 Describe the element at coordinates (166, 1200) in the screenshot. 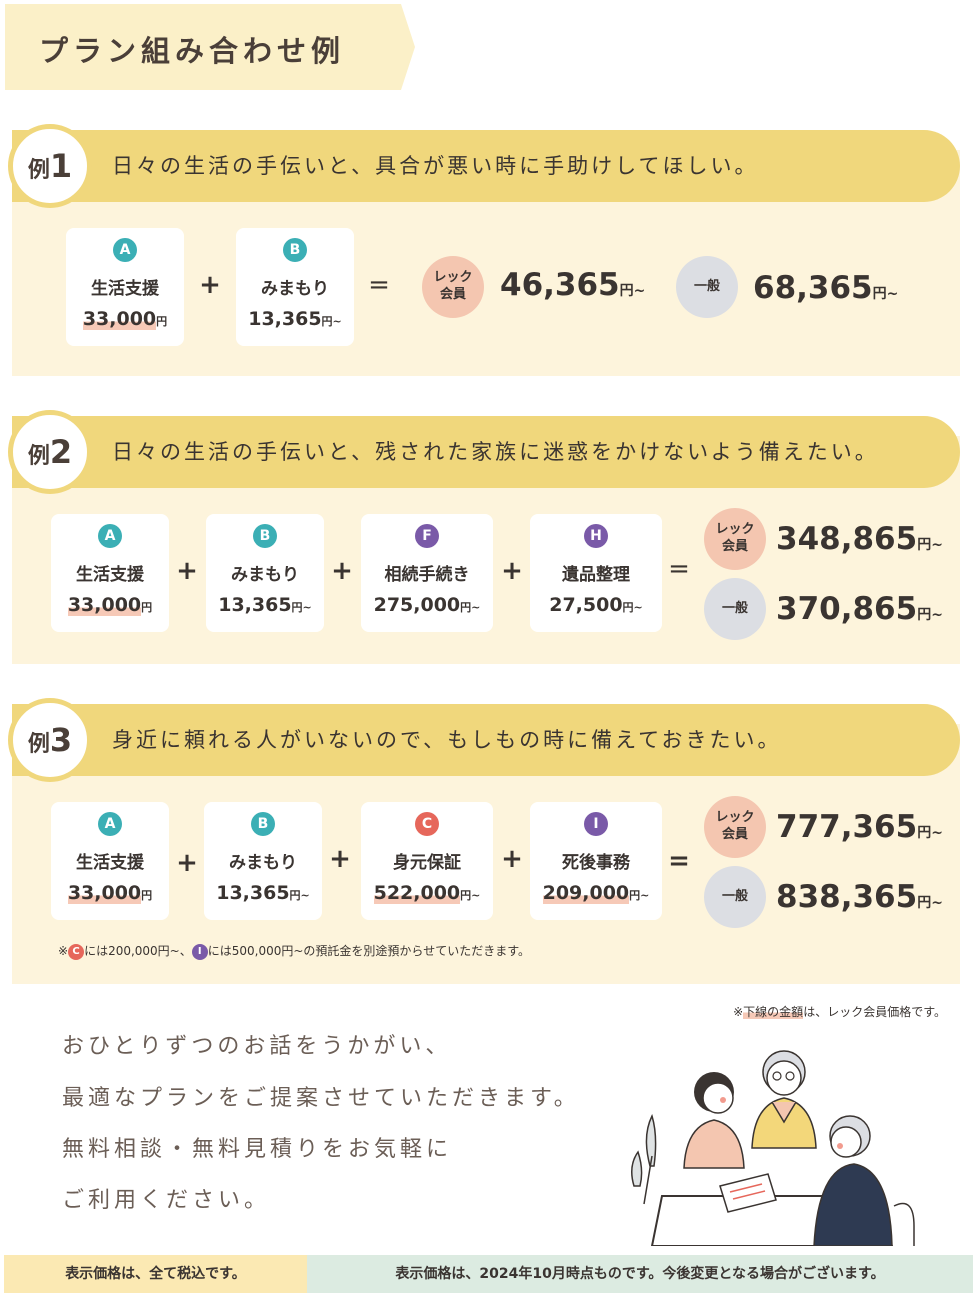

I see `message-line-4: ご利用ください。` at that location.